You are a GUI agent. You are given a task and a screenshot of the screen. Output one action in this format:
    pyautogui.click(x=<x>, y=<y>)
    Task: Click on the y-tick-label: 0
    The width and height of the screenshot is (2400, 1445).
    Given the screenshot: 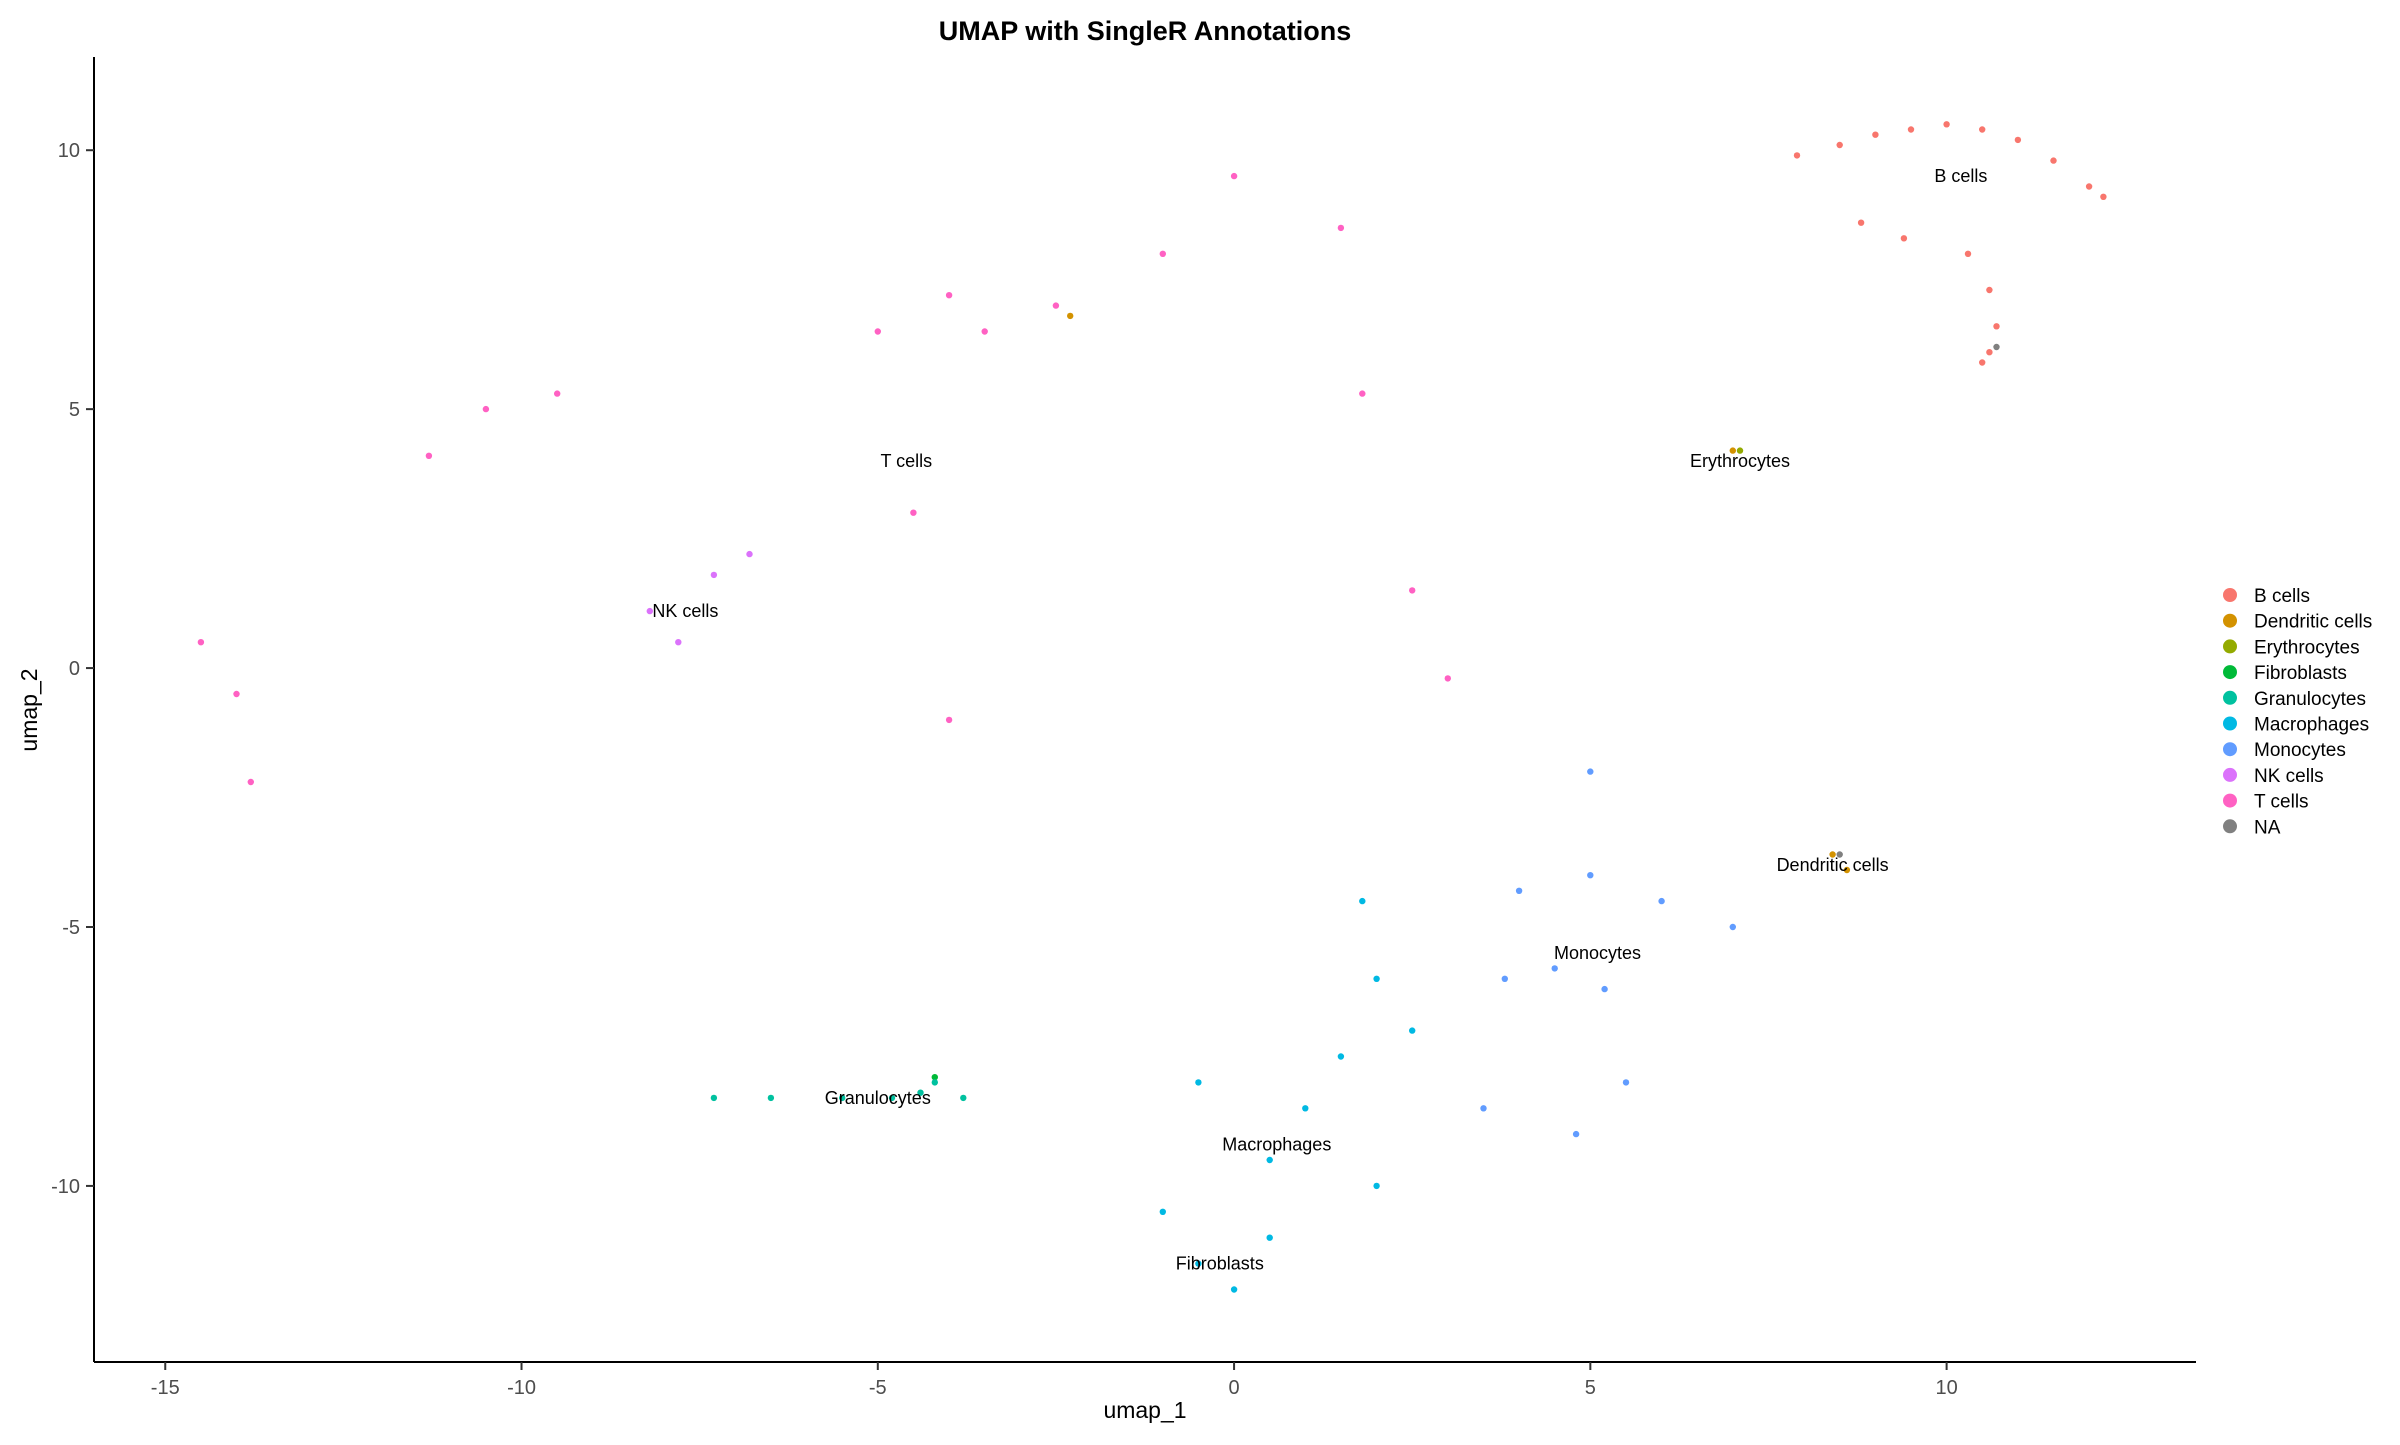 What is the action you would take?
    pyautogui.click(x=74, y=669)
    